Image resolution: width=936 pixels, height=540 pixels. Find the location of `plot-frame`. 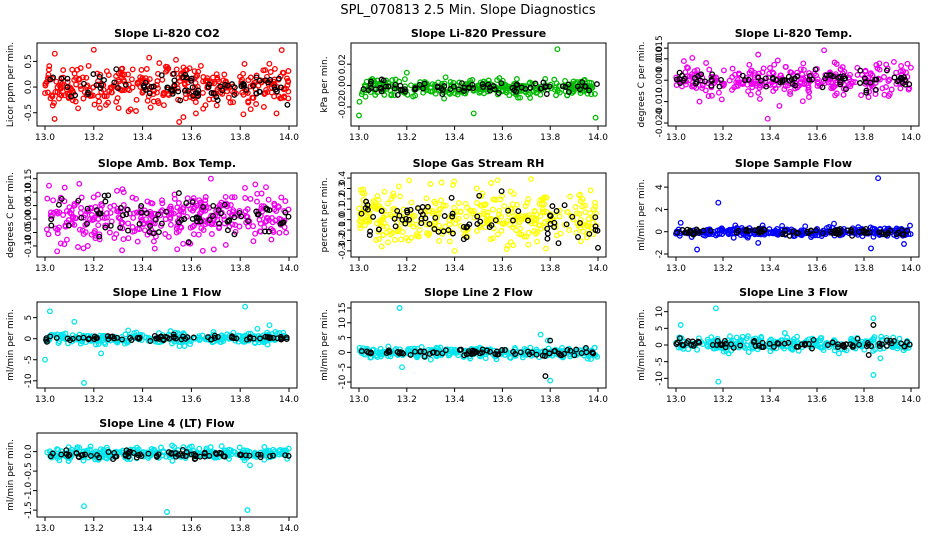

plot-frame is located at coordinates (167, 84).